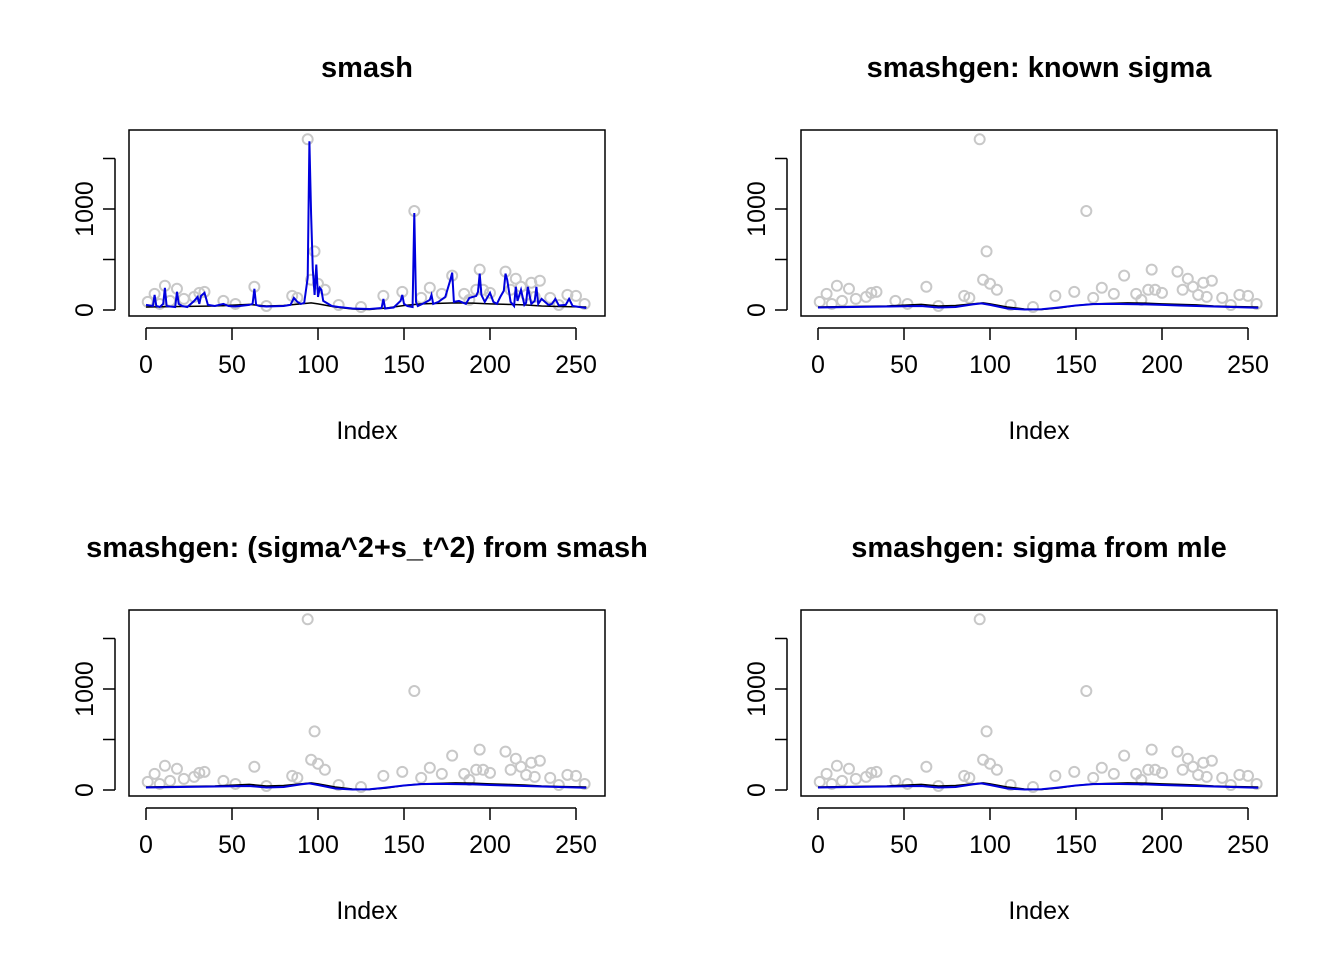 The height and width of the screenshot is (960, 1344). I want to click on estimate-line, so click(1038, 306).